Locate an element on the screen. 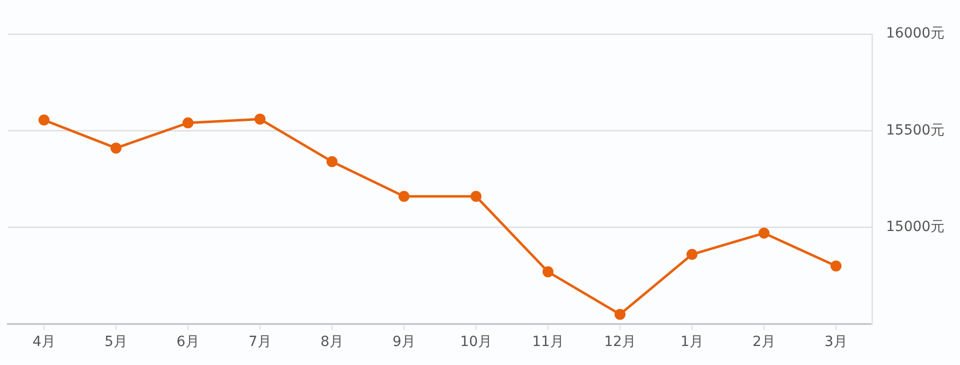  x-tick-label: 10月 is located at coordinates (476, 342).